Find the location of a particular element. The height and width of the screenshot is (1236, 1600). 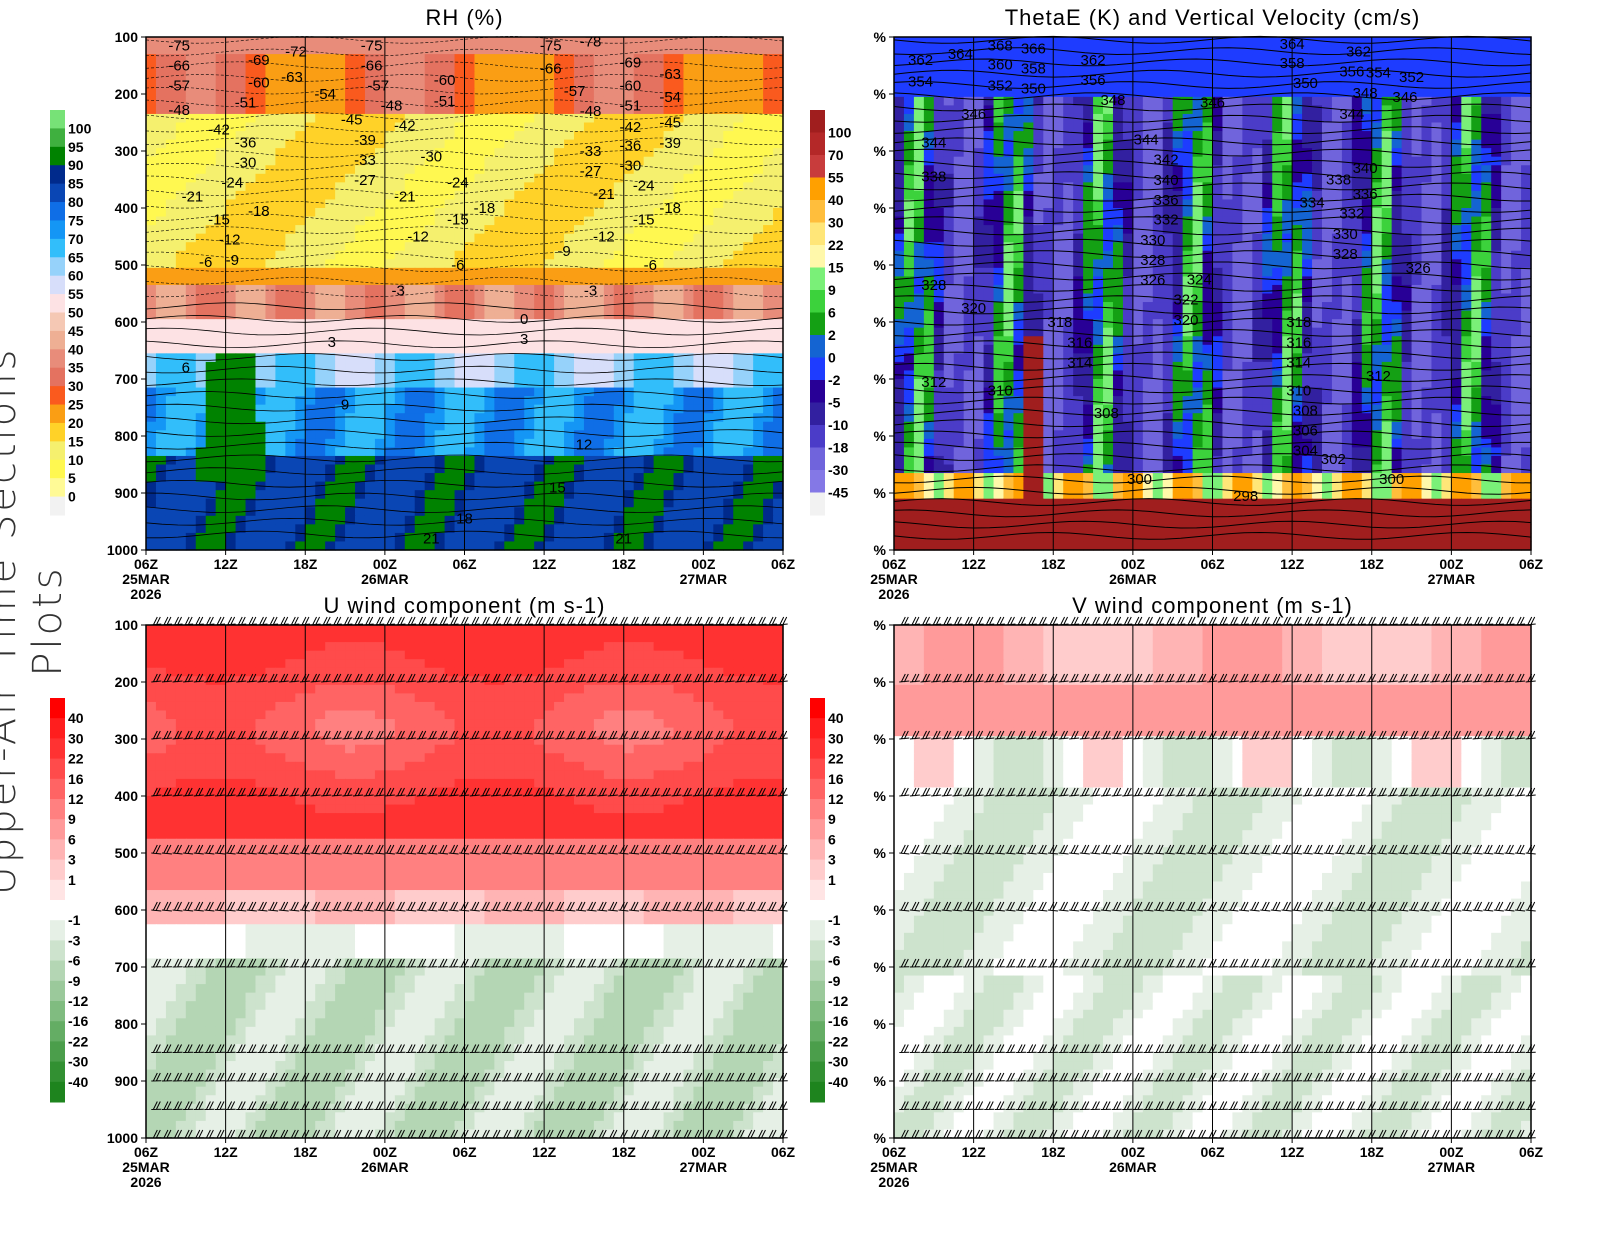

contour-line is located at coordinates (464, 166).